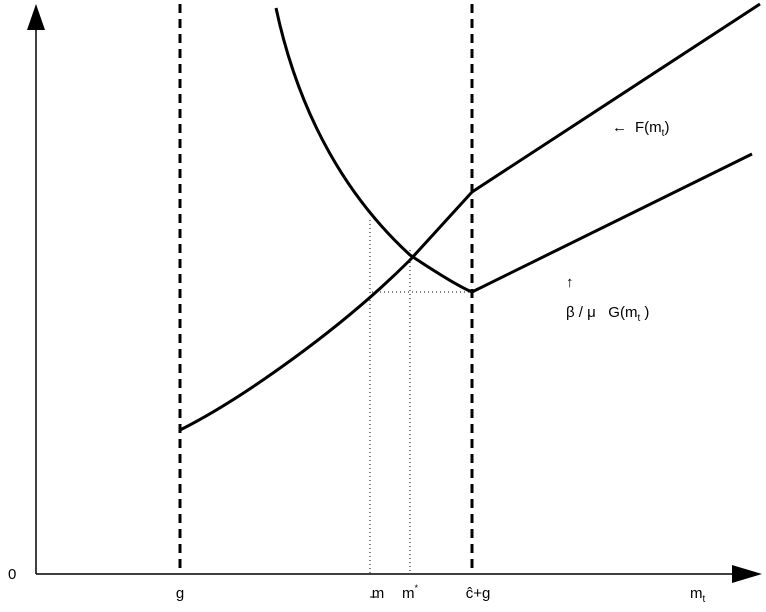 The width and height of the screenshot is (766, 612). I want to click on f-curve-label: ← F(mt), so click(640, 129).